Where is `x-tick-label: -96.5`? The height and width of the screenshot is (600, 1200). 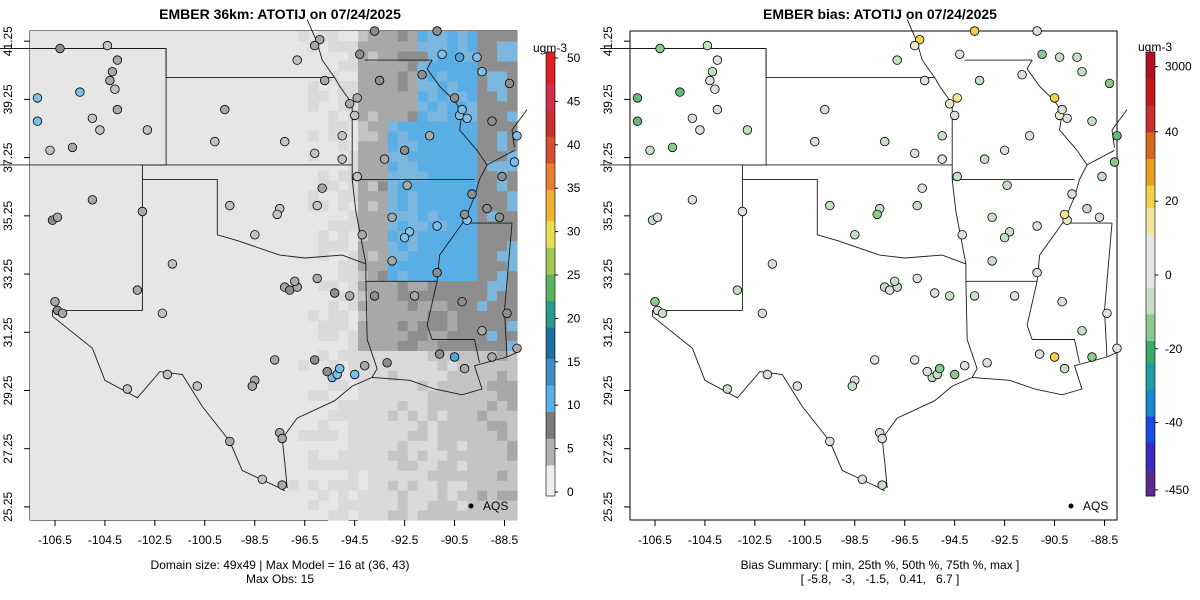
x-tick-label: -96.5 is located at coordinates (905, 540).